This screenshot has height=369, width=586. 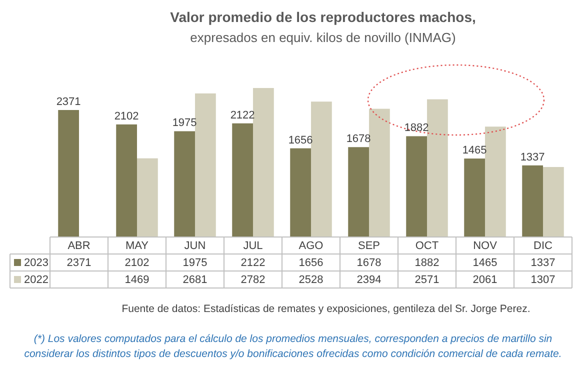 What do you see at coordinates (326, 309) in the screenshot?
I see `source-note: Fuente de datos: Estadísticas de remates y exposiciones, gentileza del Sr. Jorge Perez.` at bounding box center [326, 309].